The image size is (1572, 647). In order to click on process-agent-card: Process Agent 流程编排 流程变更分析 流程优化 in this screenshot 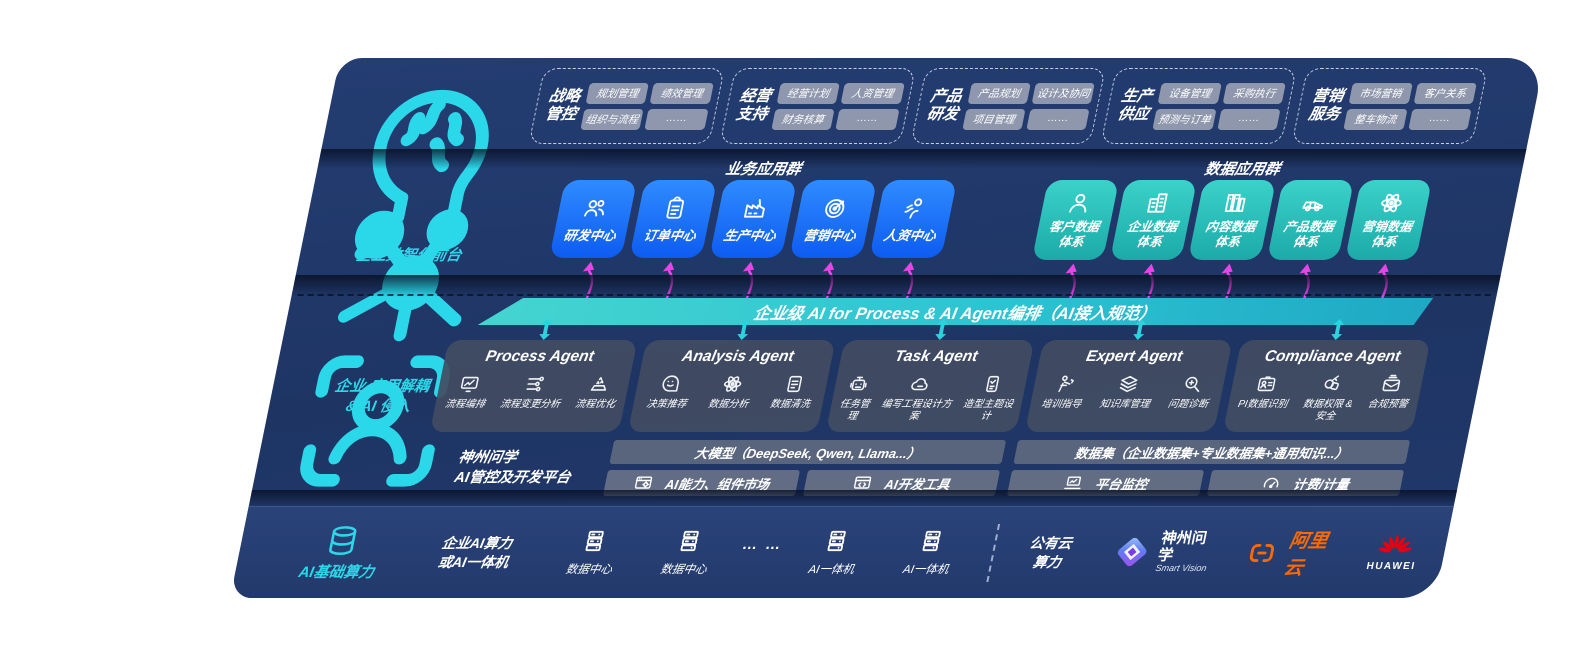, I will do `click(533, 375)`.